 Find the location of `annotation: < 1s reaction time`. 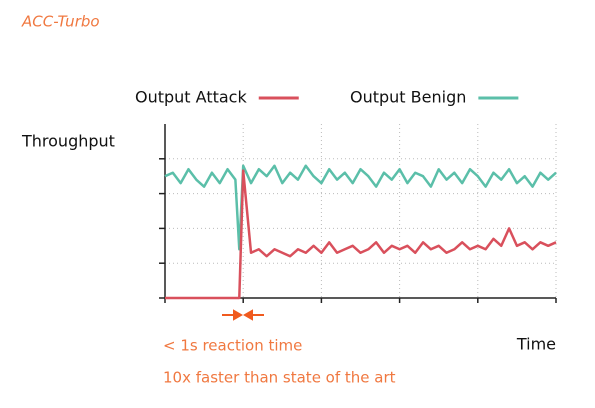

annotation: < 1s reaction time is located at coordinates (232, 346).